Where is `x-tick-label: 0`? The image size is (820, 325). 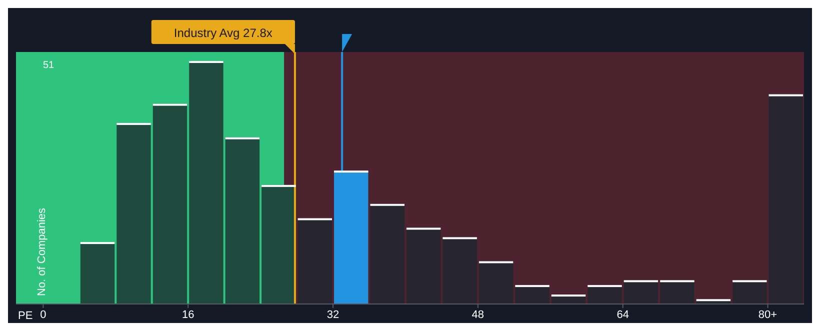
x-tick-label: 0 is located at coordinates (43, 314).